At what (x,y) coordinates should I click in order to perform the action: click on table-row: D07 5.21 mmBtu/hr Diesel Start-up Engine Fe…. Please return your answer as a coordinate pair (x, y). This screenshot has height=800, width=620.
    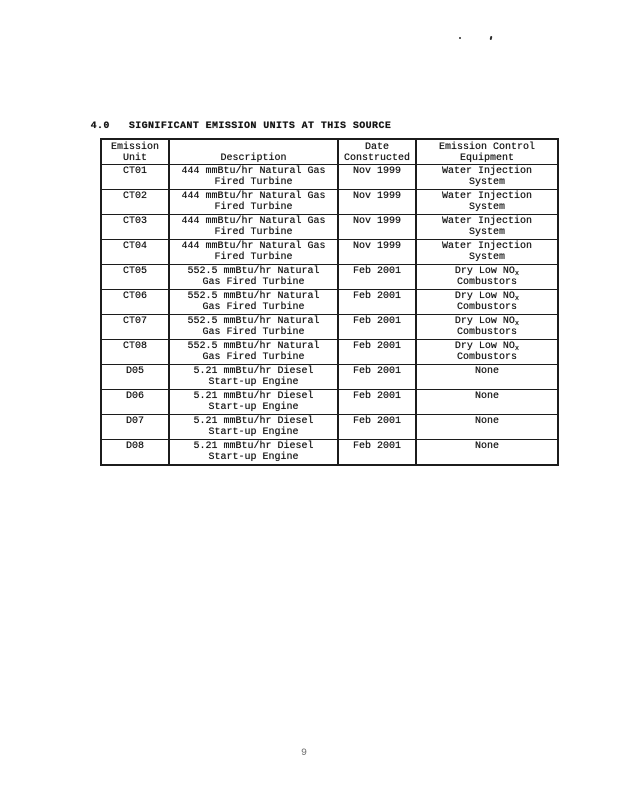
    Looking at the image, I should click on (329, 427).